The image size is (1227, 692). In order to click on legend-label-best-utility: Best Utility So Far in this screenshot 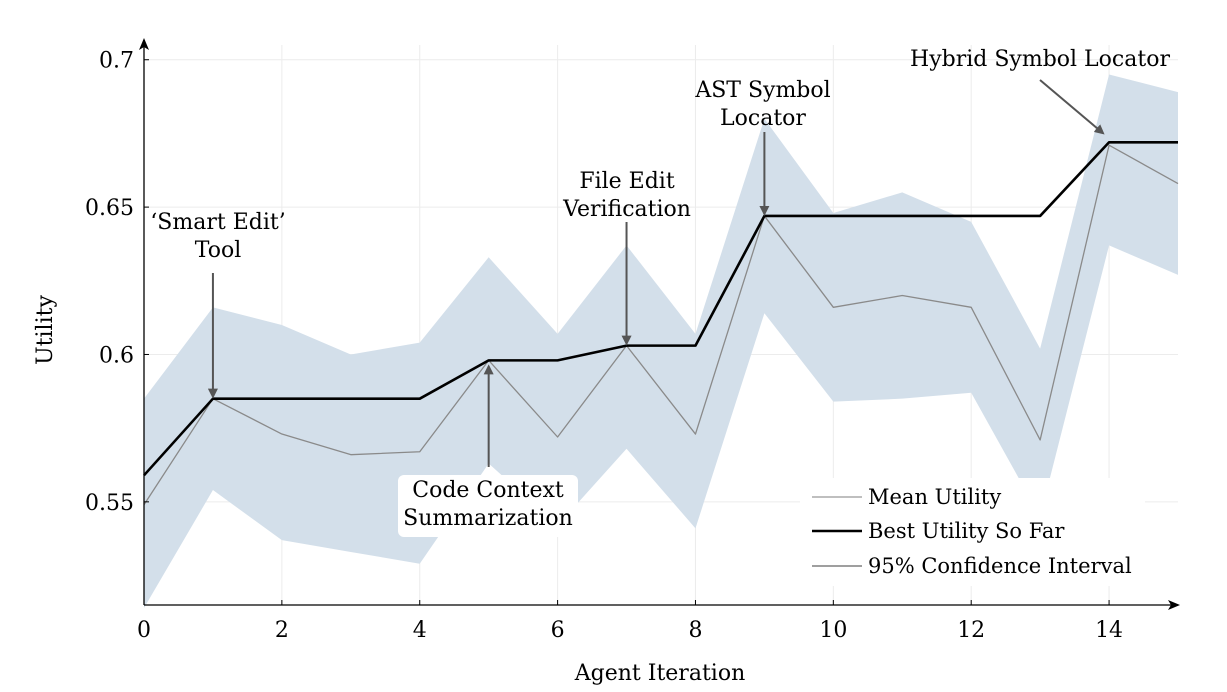, I will do `click(966, 531)`.